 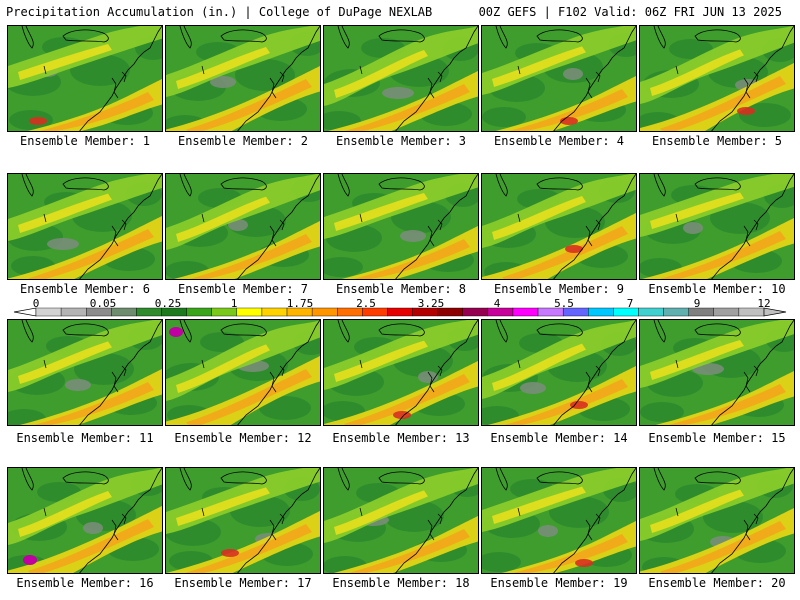 I want to click on scale-tick-label: 0.25, so click(x=168, y=303).